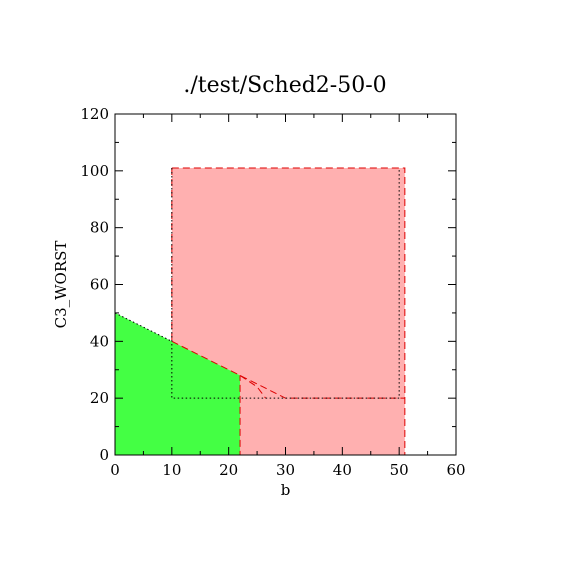 The width and height of the screenshot is (570, 570). I want to click on y-tick-label: 80, so click(99, 228).